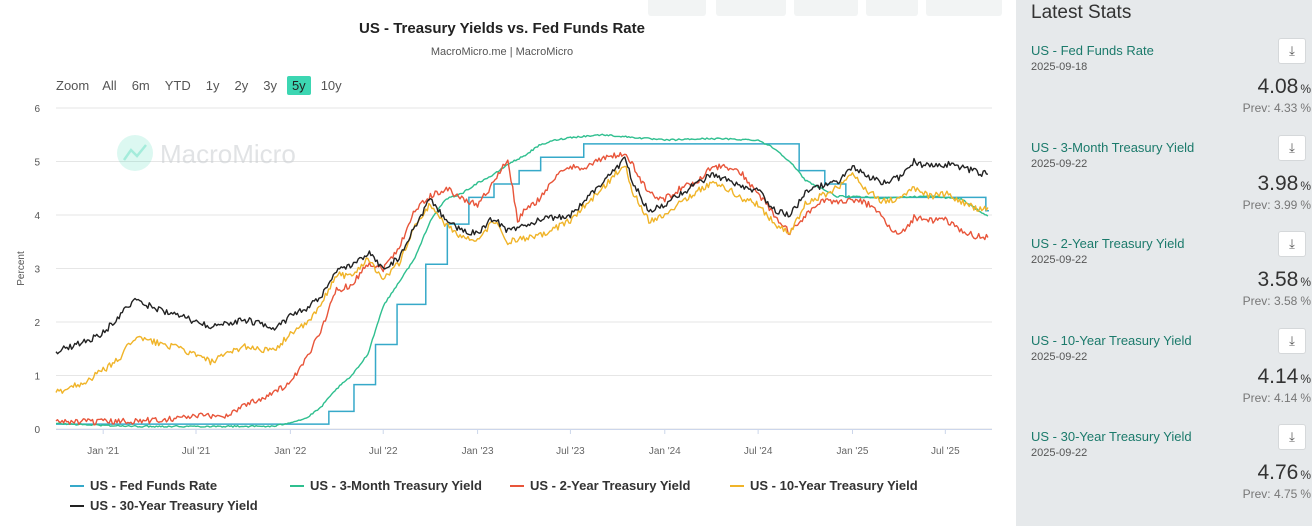 The image size is (1312, 526). I want to click on y-axis-title: Percent, so click(21, 268).